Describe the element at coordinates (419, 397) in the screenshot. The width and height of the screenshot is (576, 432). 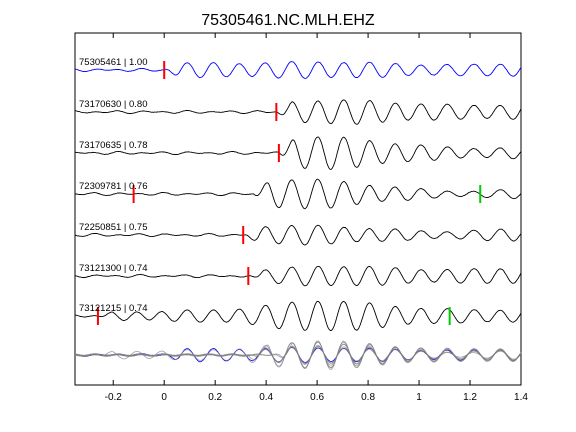
I see `x-tick-label: 1` at that location.